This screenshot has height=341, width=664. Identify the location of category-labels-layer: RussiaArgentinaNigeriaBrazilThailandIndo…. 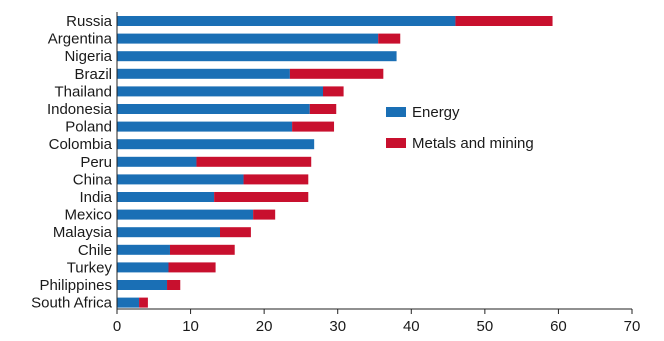
(72, 162).